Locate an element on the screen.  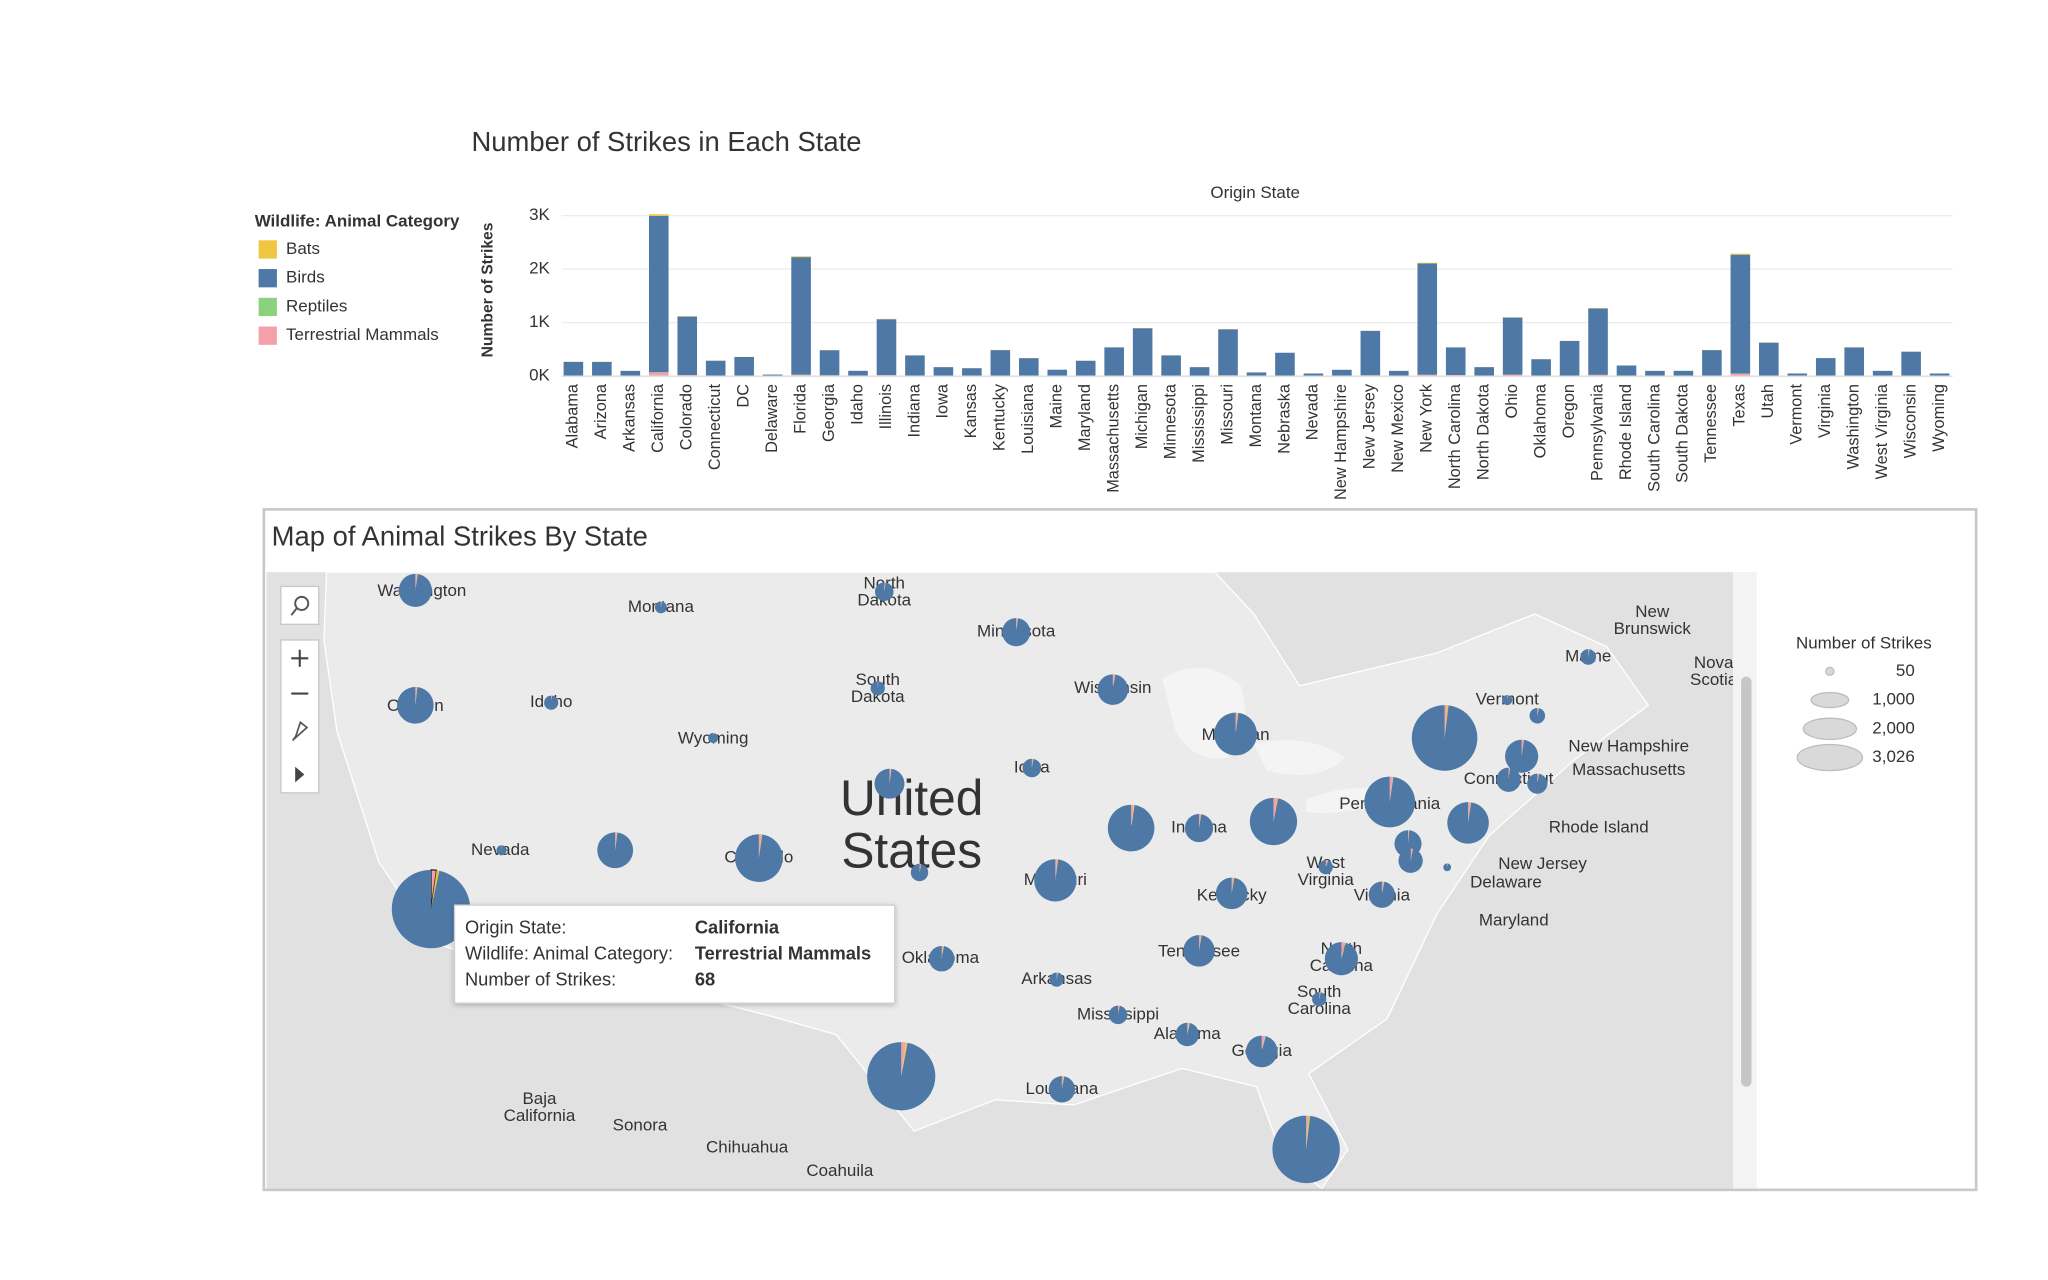
x-tick-label: Oregon is located at coordinates (1569, 411).